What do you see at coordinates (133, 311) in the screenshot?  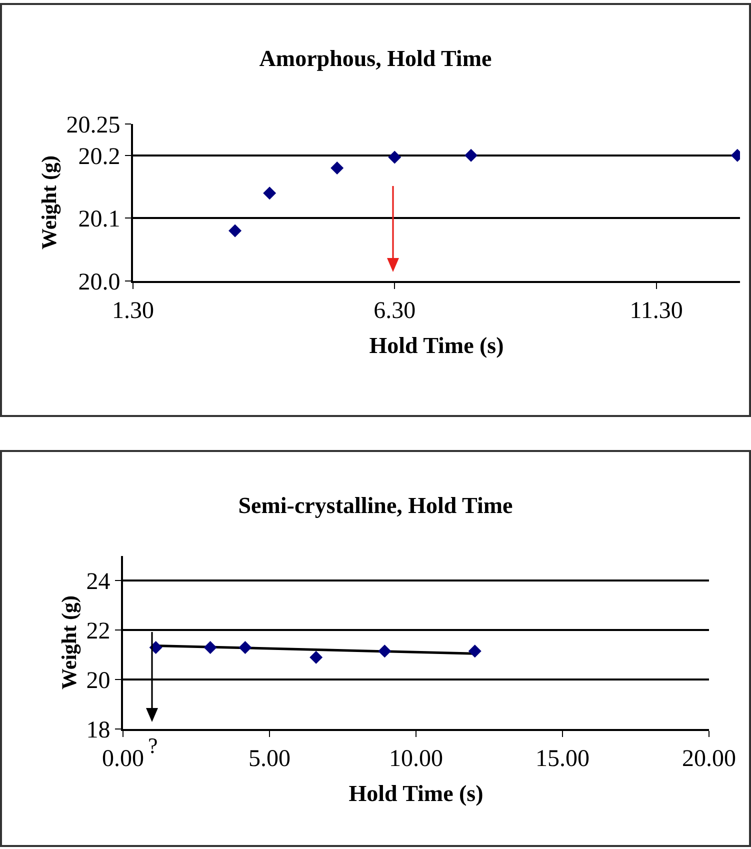 I see `x-tick-label: 1.30` at bounding box center [133, 311].